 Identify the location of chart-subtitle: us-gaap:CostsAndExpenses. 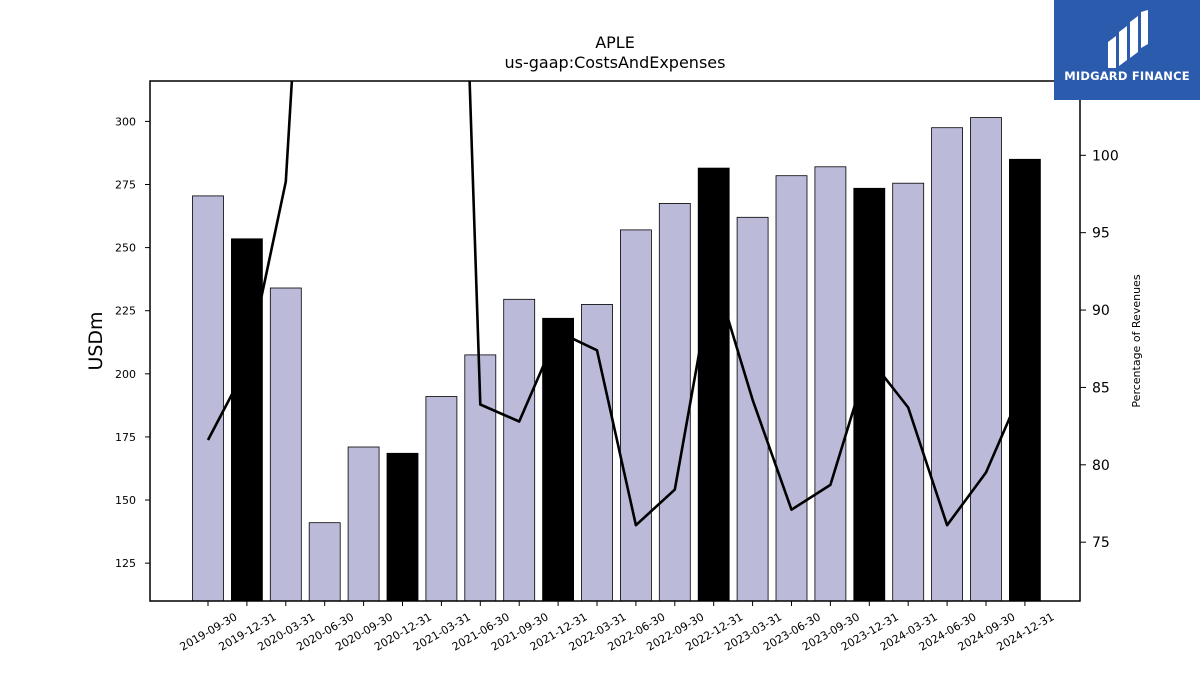
(615, 62).